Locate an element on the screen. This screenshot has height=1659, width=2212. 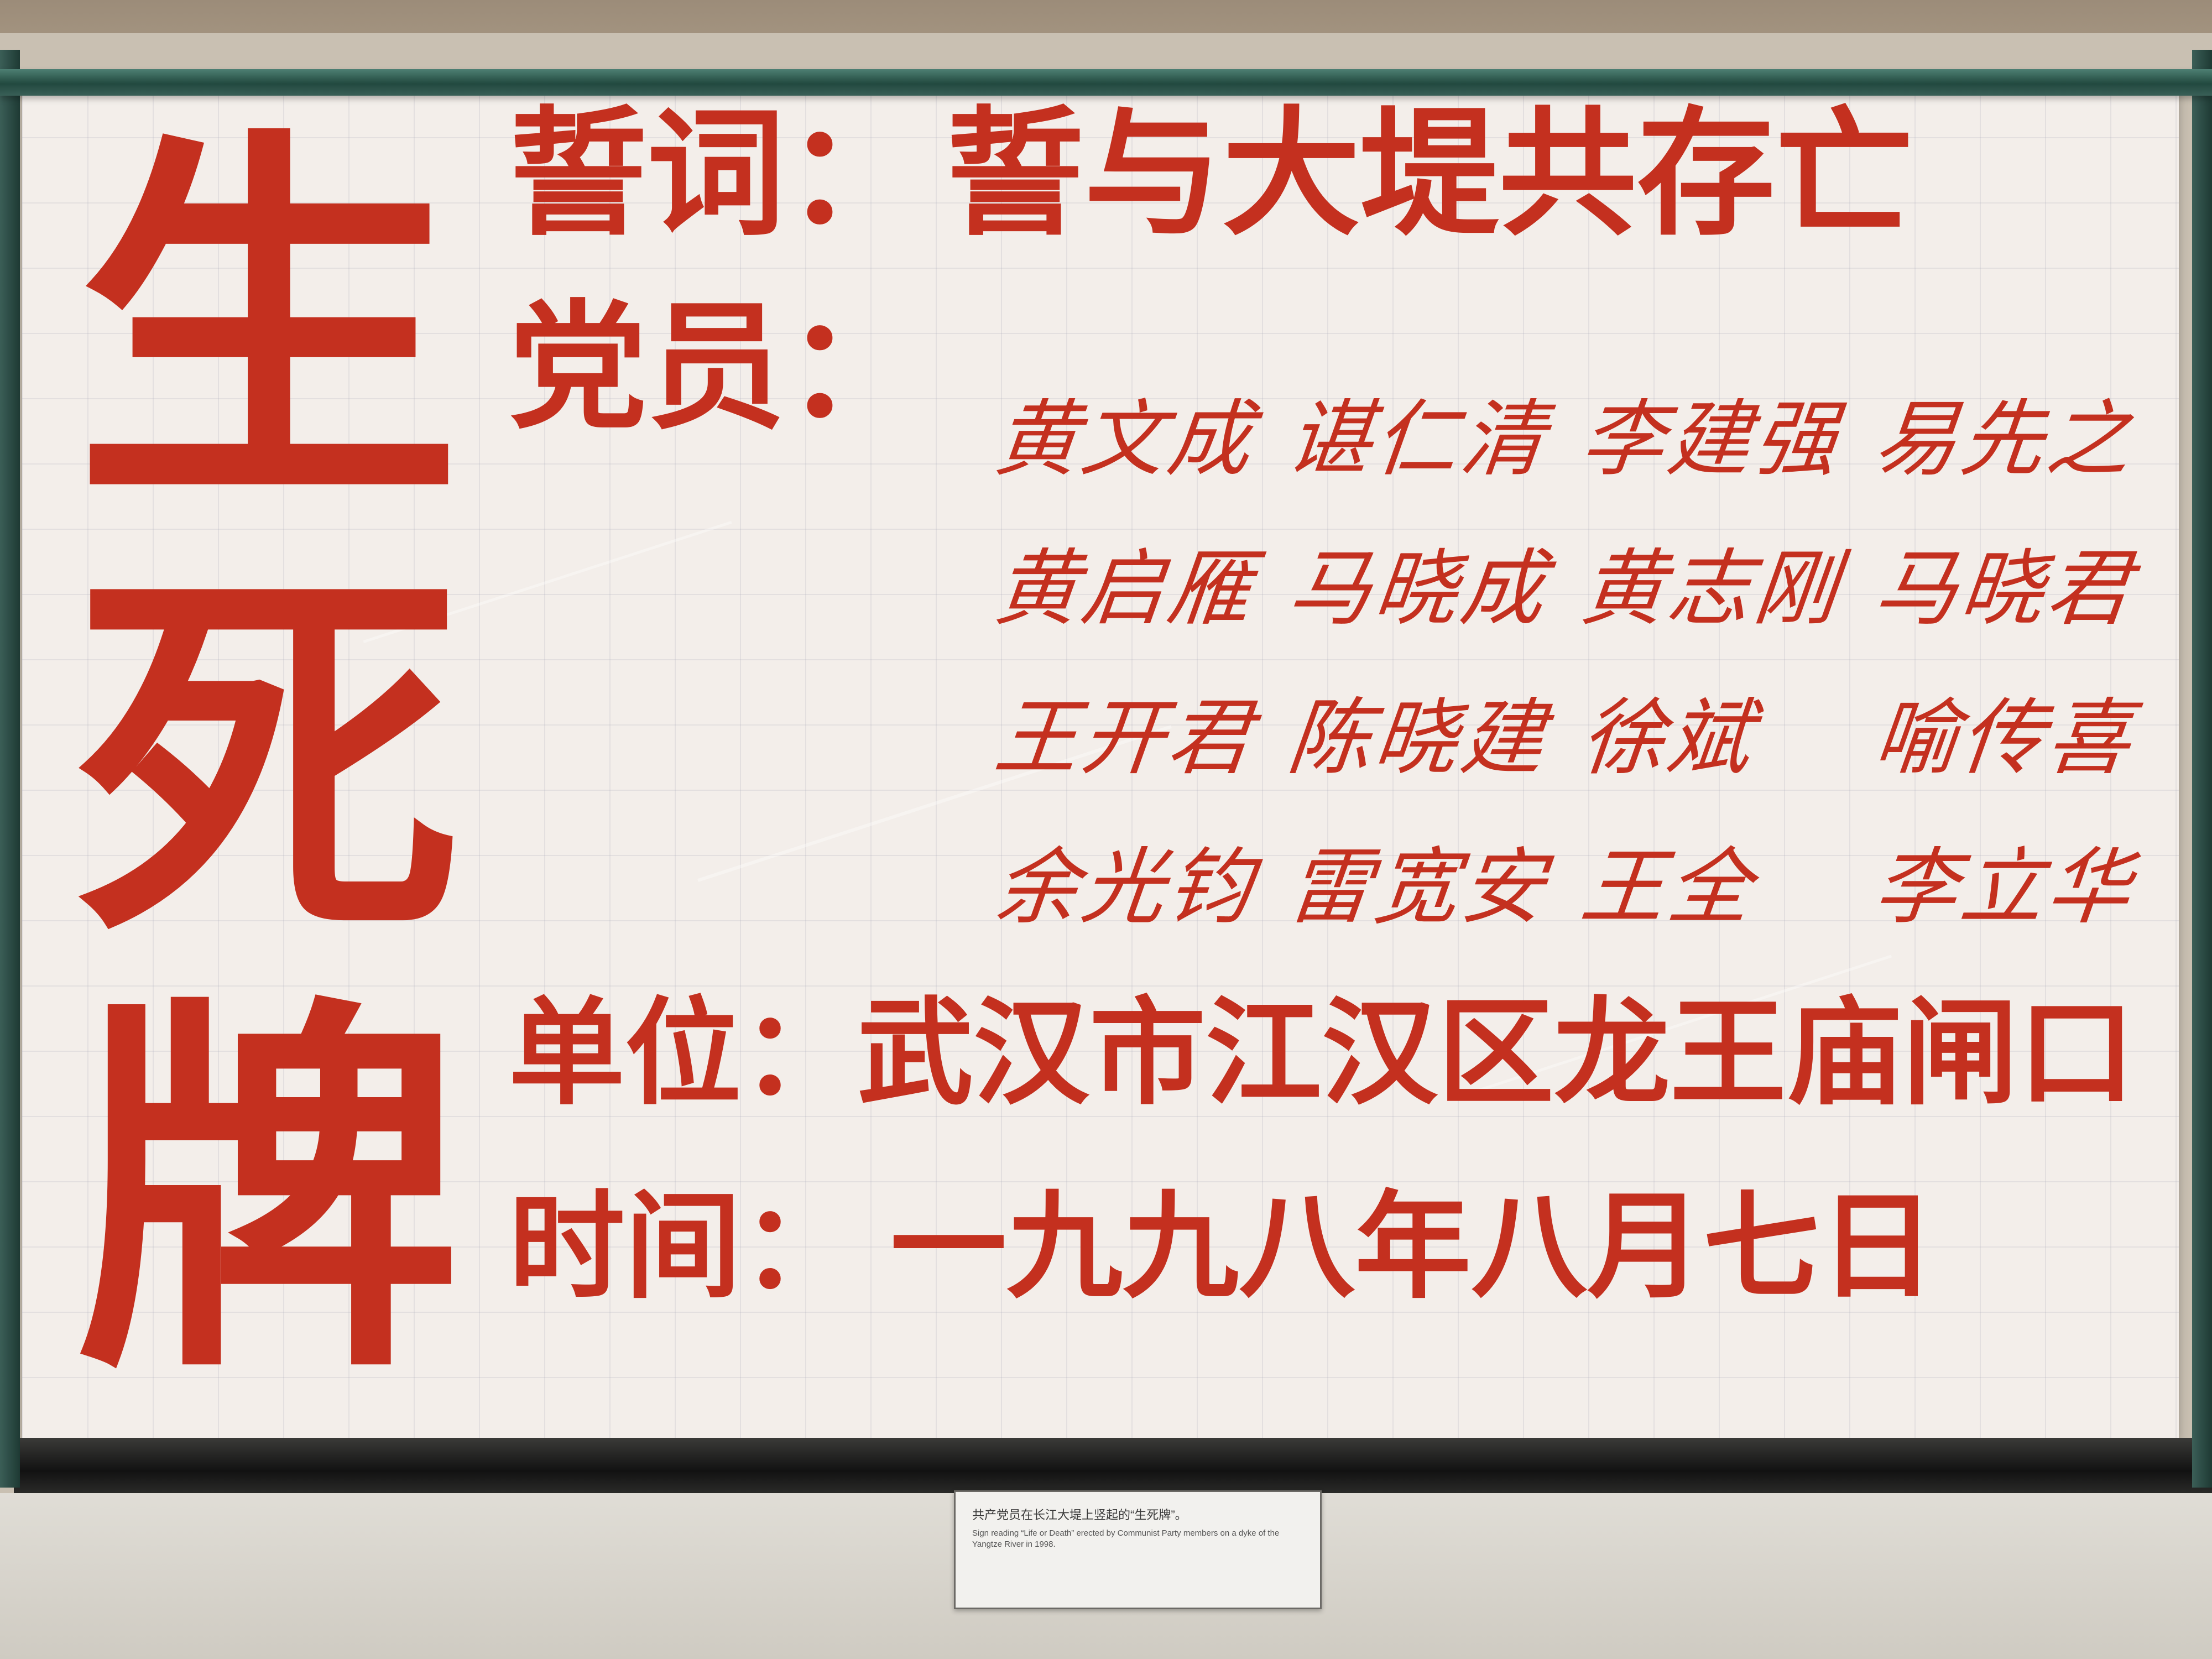
member-name: 喻传喜 is located at coordinates (2004, 738).